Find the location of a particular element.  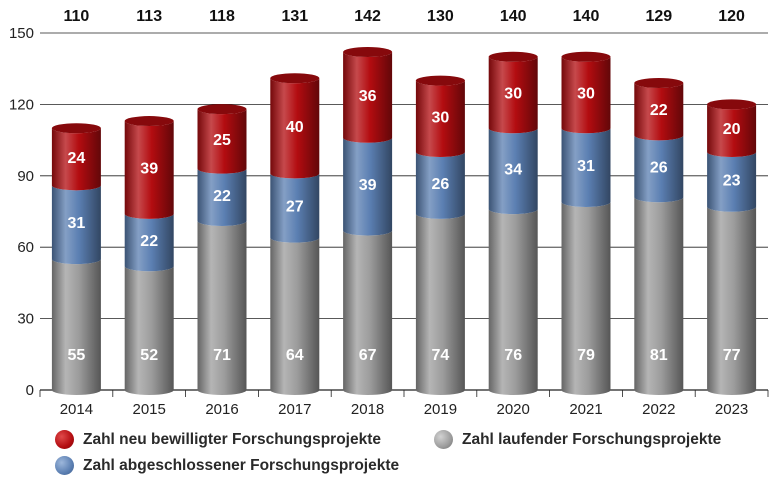

bar-total-label: 129 is located at coordinates (658, 16).